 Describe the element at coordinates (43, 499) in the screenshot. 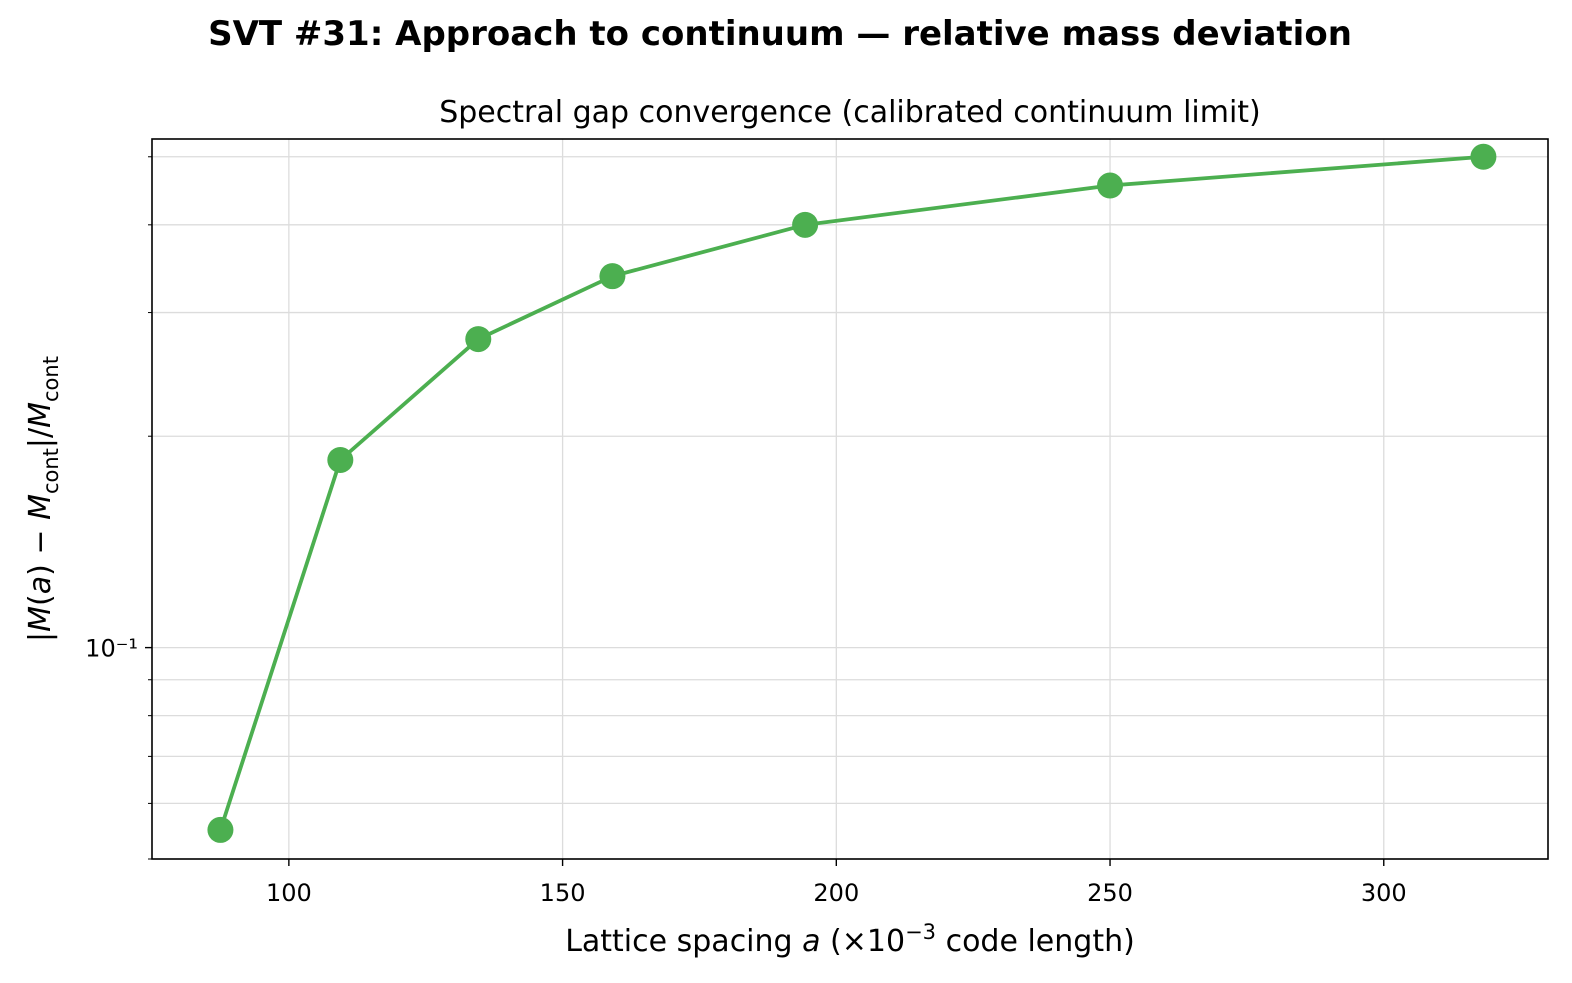

I see `y-axis-label: |M(a) − Mcont|/Mcont` at that location.